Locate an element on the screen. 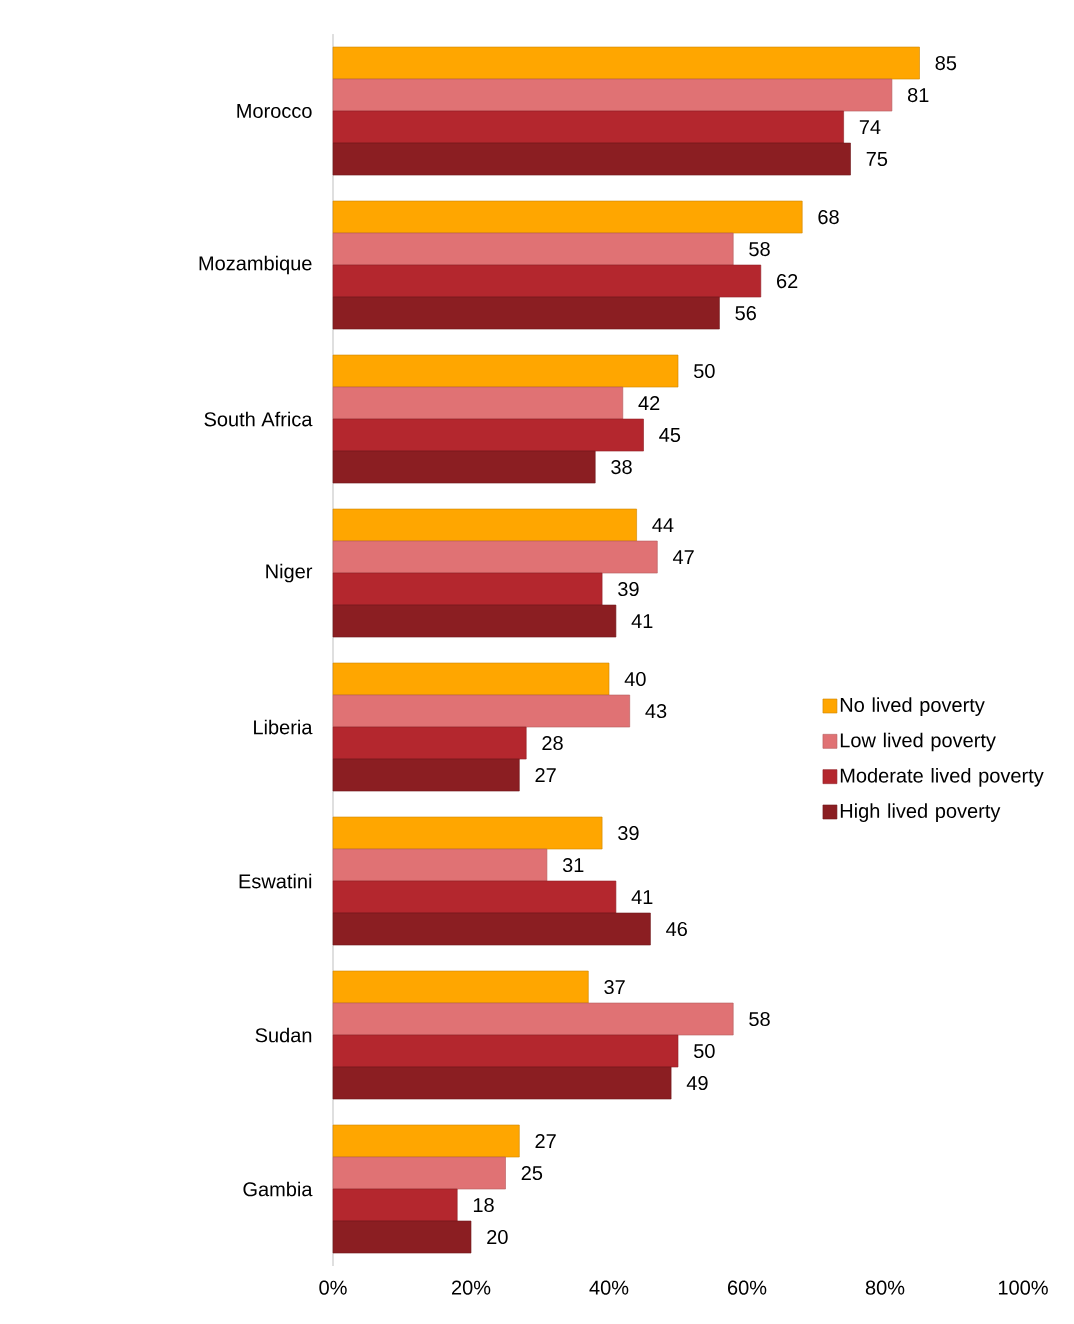 This screenshot has width=1074, height=1324. x-tick-label: 0% is located at coordinates (333, 1287).